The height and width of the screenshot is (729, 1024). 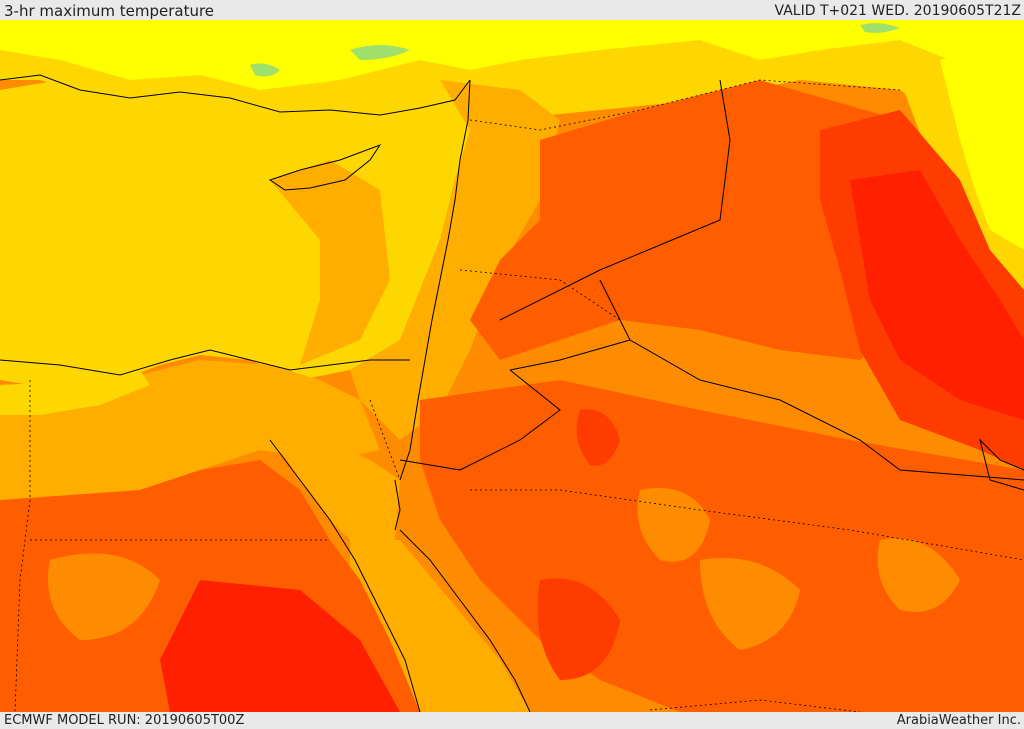 What do you see at coordinates (104, 596) in the screenshot?
I see `sudan-orange-patch` at bounding box center [104, 596].